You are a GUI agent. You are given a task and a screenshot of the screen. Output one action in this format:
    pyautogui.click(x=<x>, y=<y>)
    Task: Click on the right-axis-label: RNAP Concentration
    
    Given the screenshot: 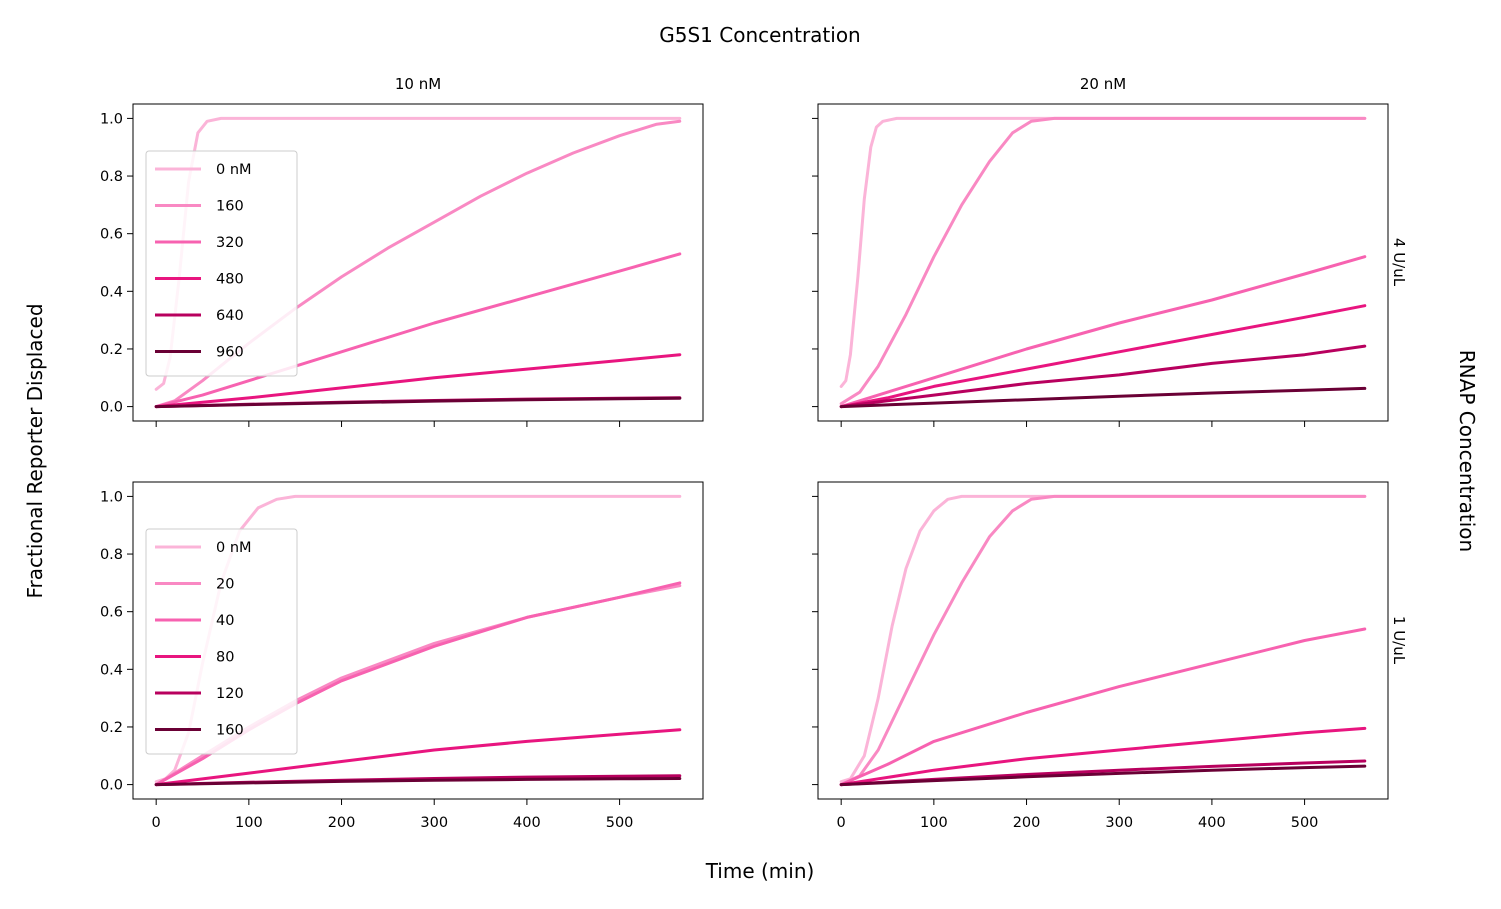 What is the action you would take?
    pyautogui.click(x=1467, y=451)
    